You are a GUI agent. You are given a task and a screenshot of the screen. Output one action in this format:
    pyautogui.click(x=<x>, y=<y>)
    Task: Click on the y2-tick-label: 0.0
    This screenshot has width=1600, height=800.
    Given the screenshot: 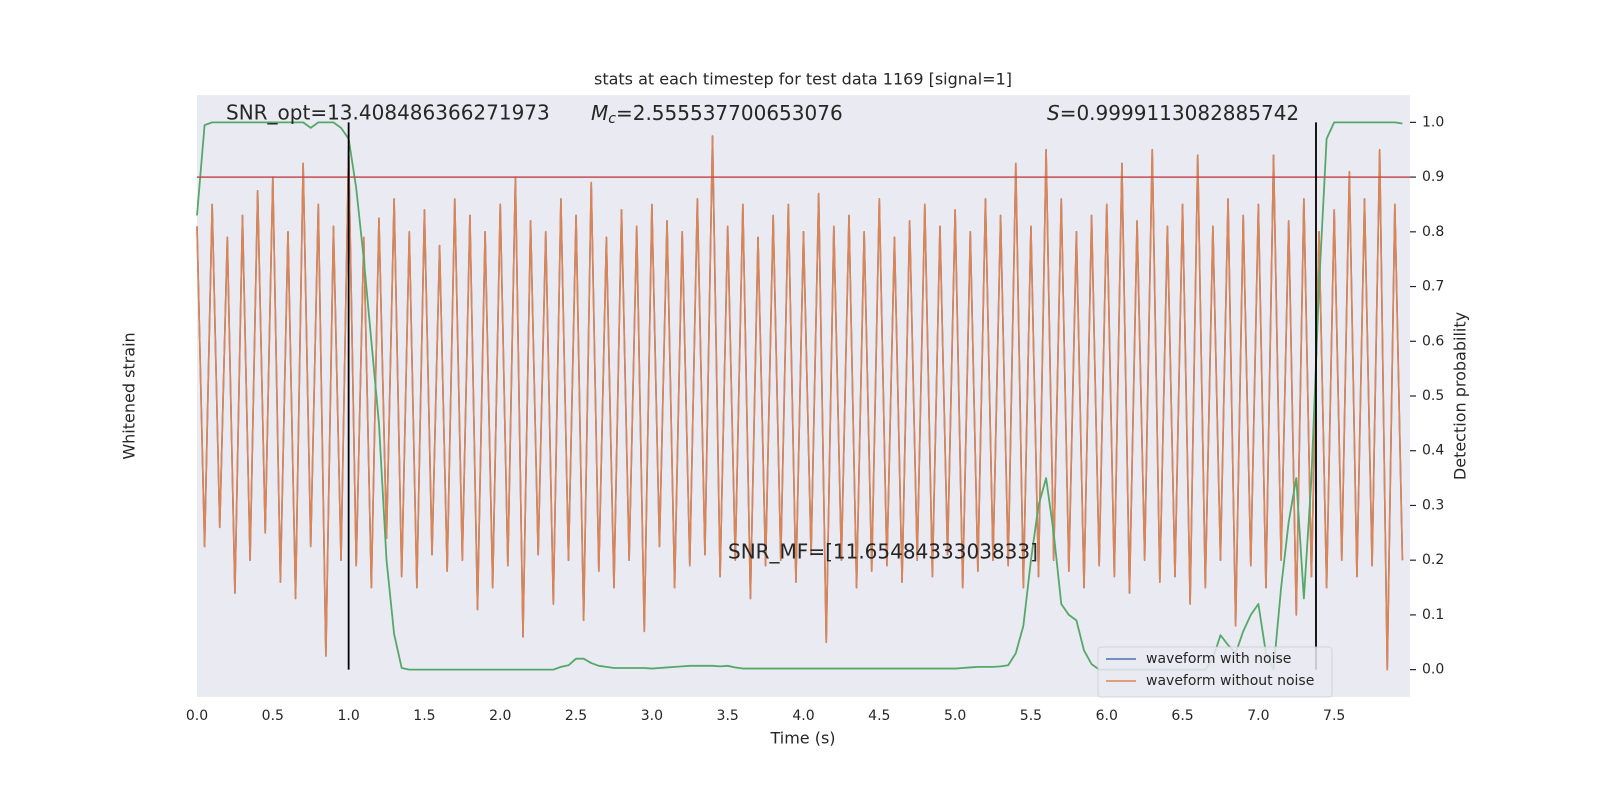 What is the action you would take?
    pyautogui.click(x=1433, y=670)
    